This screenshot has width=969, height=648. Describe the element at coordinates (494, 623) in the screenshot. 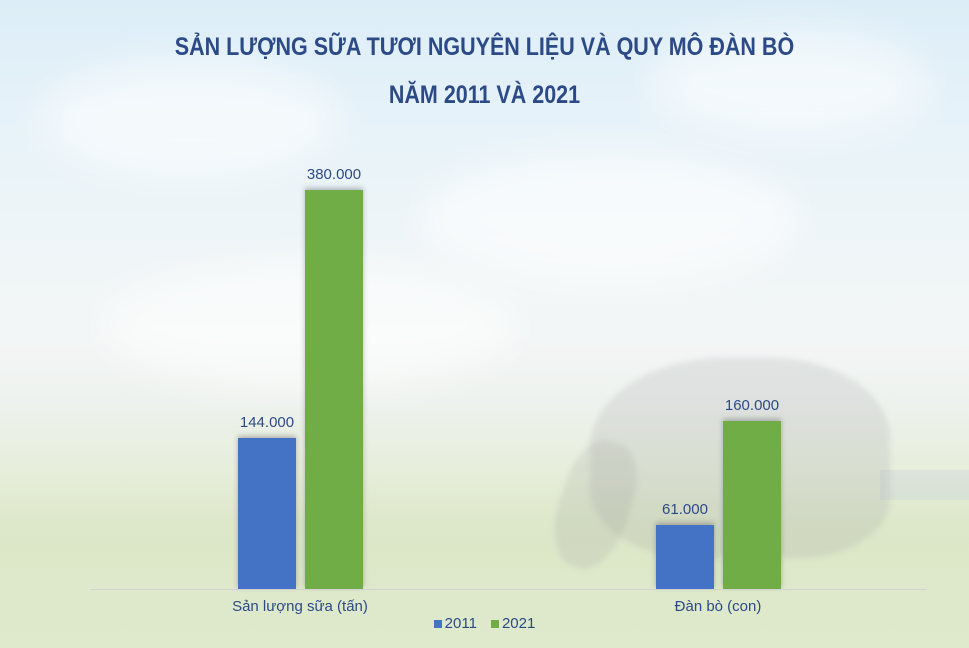

I see `legend-swatch-2021-icon` at that location.